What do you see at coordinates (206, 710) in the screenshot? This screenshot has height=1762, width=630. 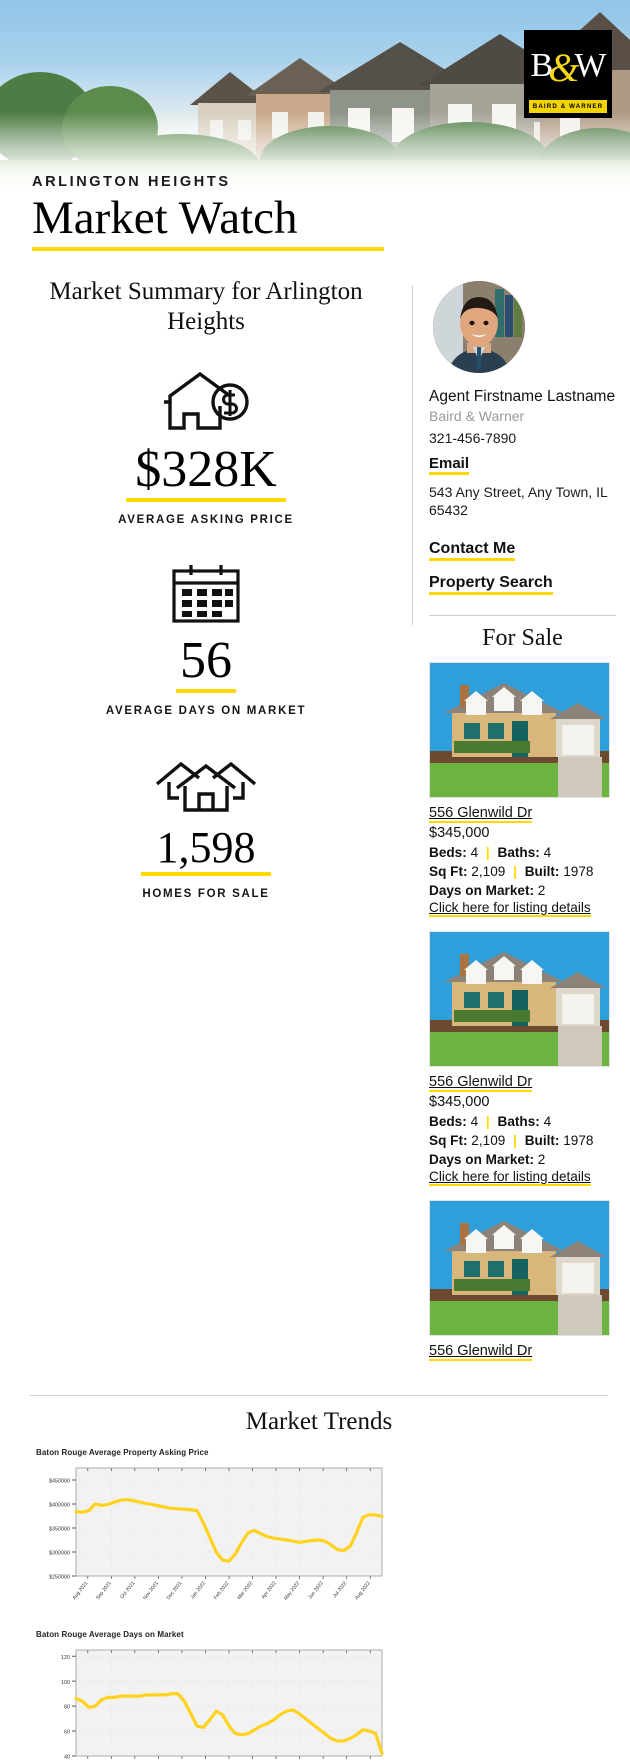 I see `stat-label: AVERAGE DAYS ON MARKET` at bounding box center [206, 710].